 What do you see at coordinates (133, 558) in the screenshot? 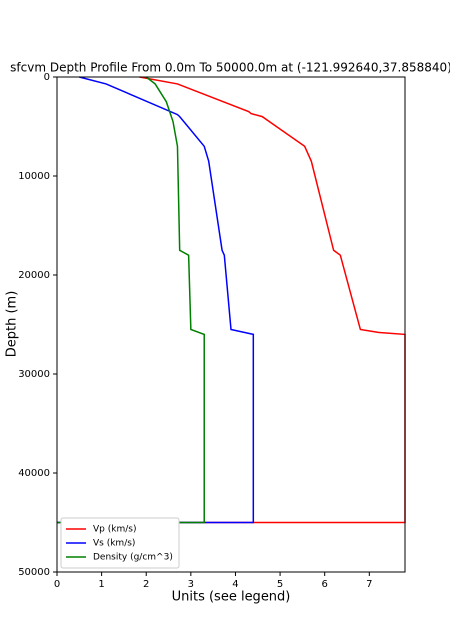
I see `legend-label: Density (g/cm^3)` at bounding box center [133, 558].